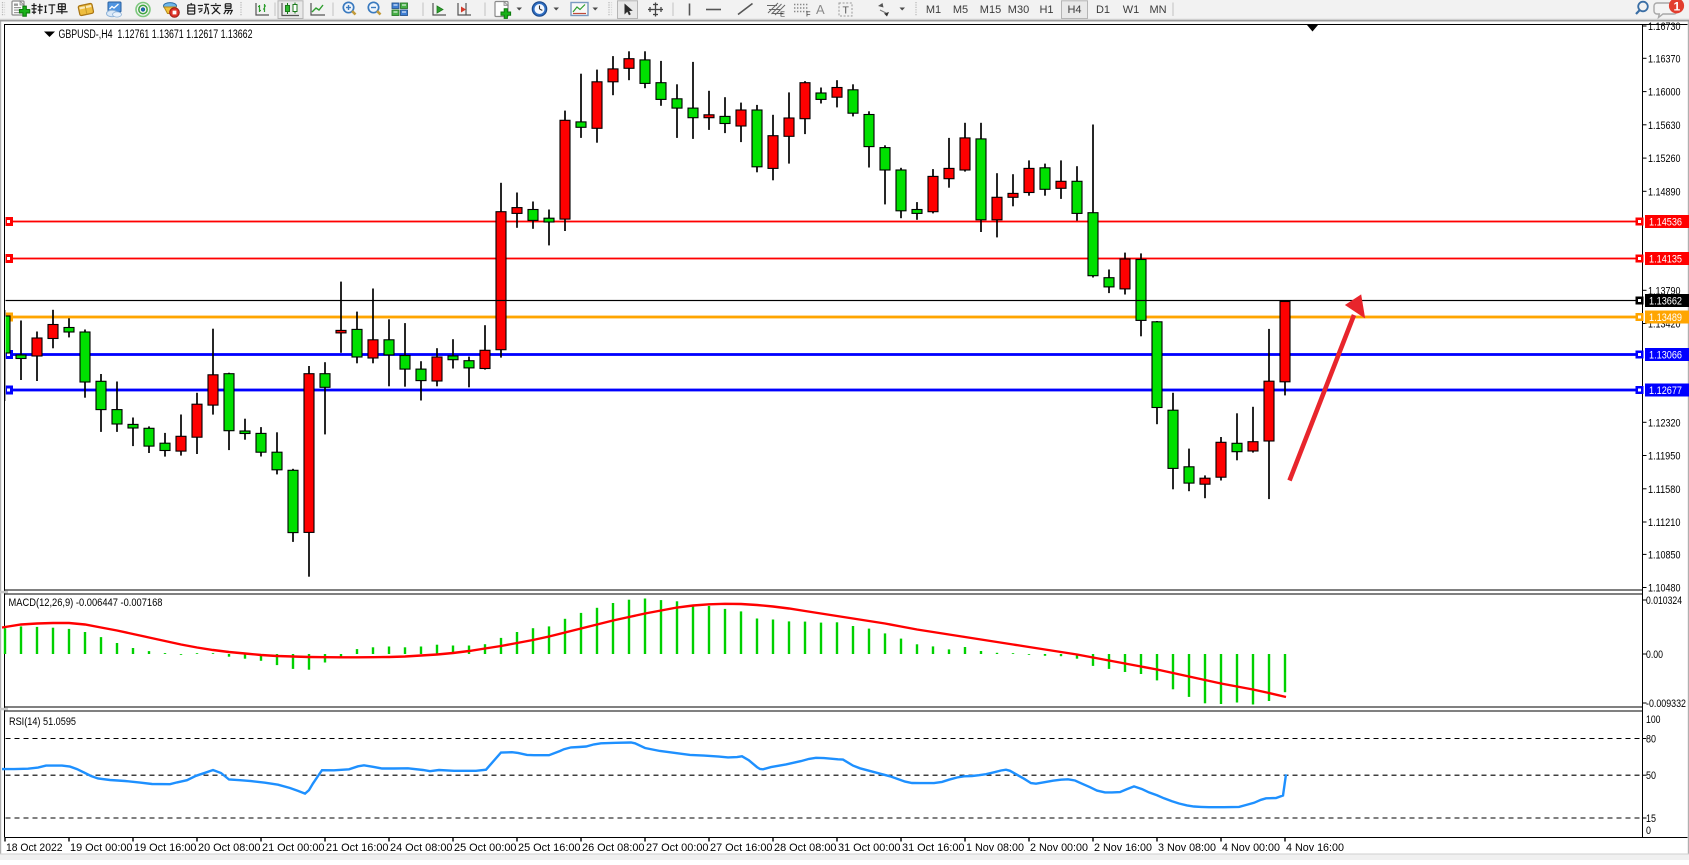 Image resolution: width=1689 pixels, height=865 pixels. I want to click on svg-text: T, so click(846, 11).